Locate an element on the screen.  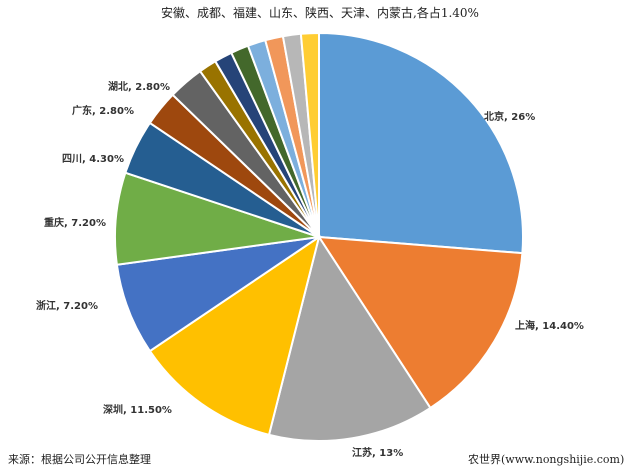
data-label: 湖北, 2.80% is located at coordinates (139, 87).